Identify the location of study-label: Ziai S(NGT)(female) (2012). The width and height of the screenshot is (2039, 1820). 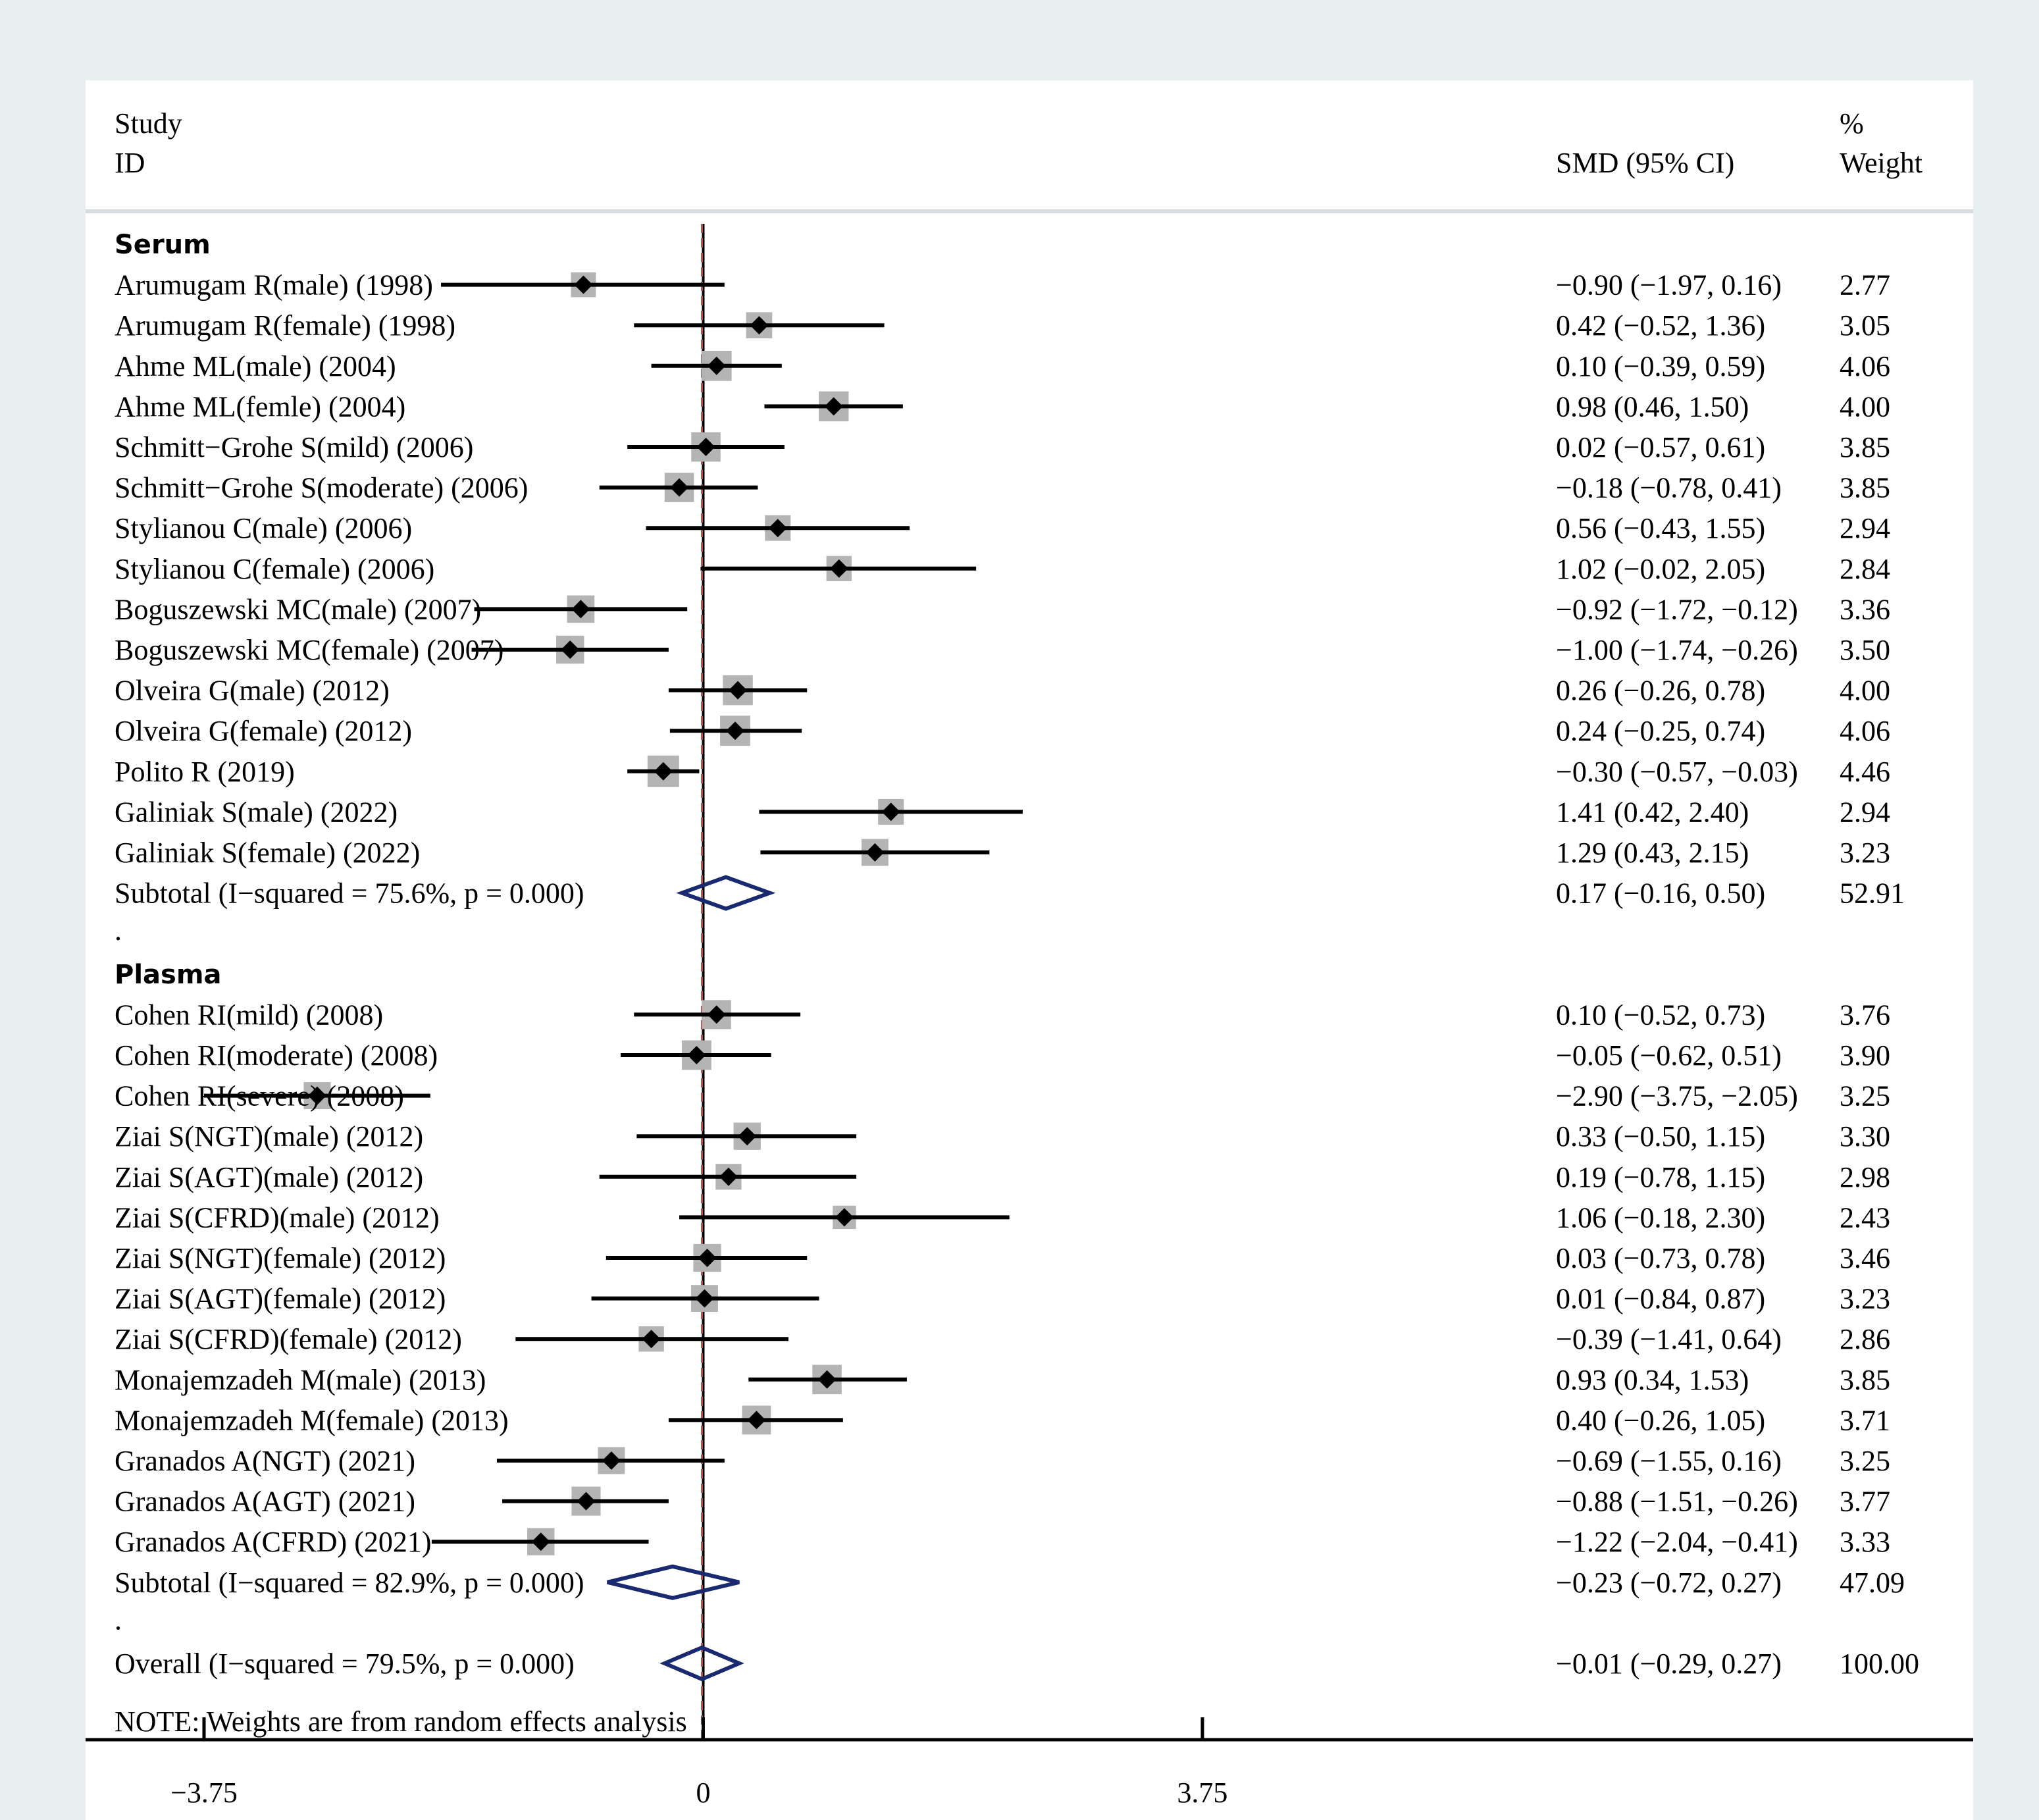
(281, 1258).